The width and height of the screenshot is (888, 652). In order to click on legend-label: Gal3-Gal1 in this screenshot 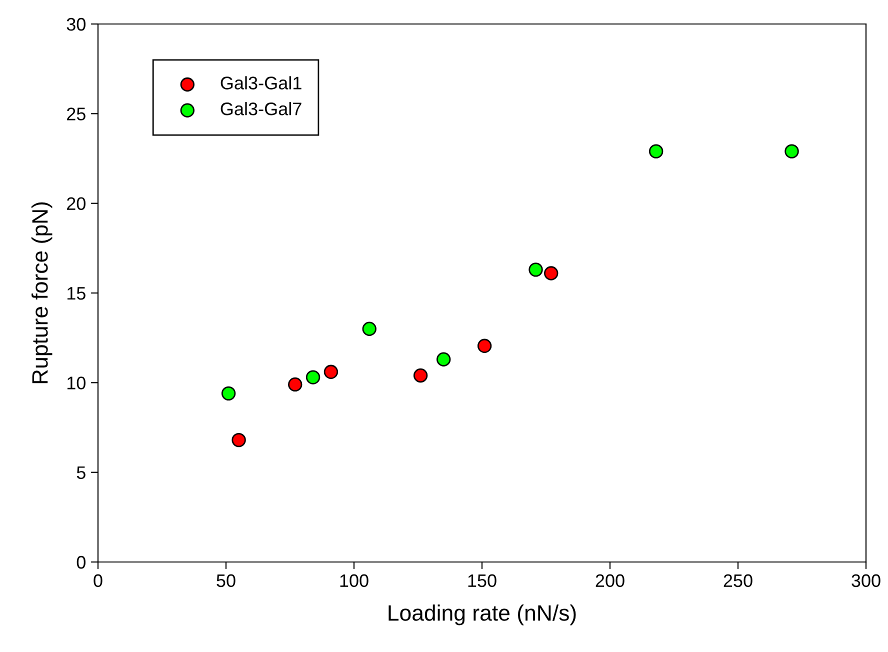, I will do `click(261, 83)`.